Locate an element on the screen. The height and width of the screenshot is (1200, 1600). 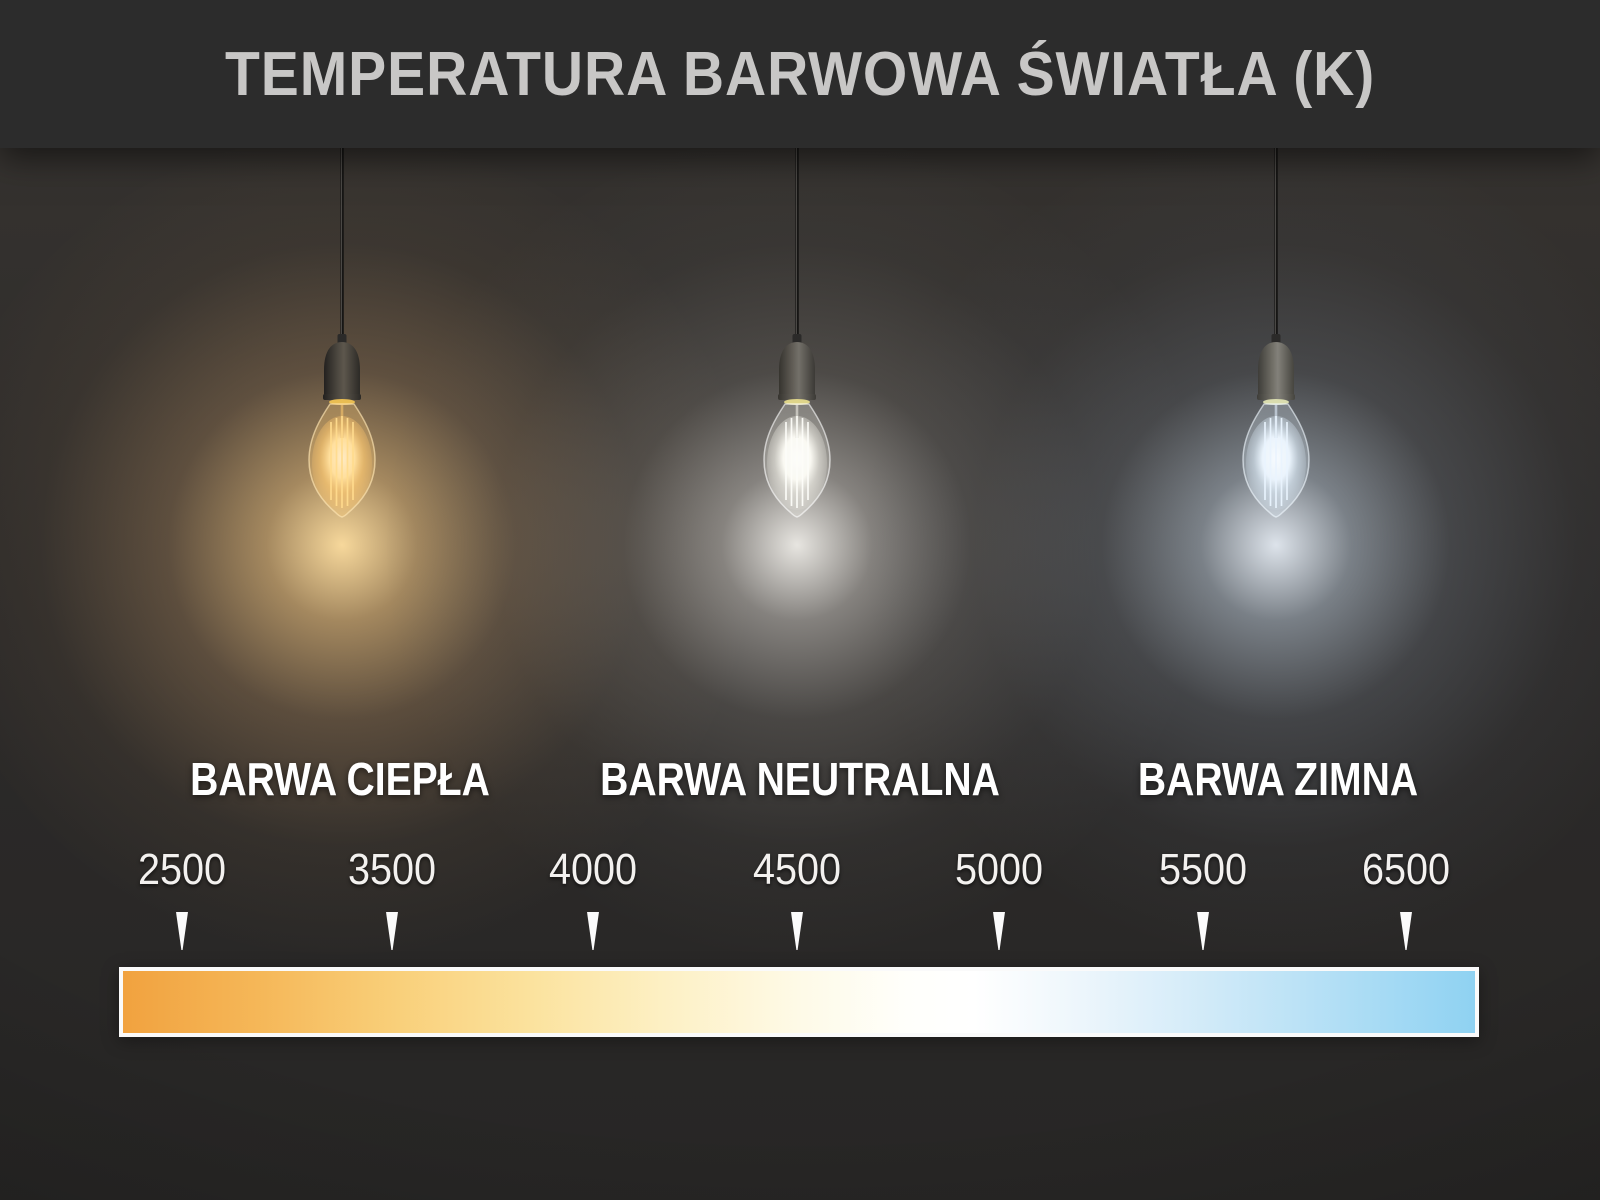
page-title: TEMPERATURA BARWOWA ŚWIATŁA (K) is located at coordinates (800, 74).